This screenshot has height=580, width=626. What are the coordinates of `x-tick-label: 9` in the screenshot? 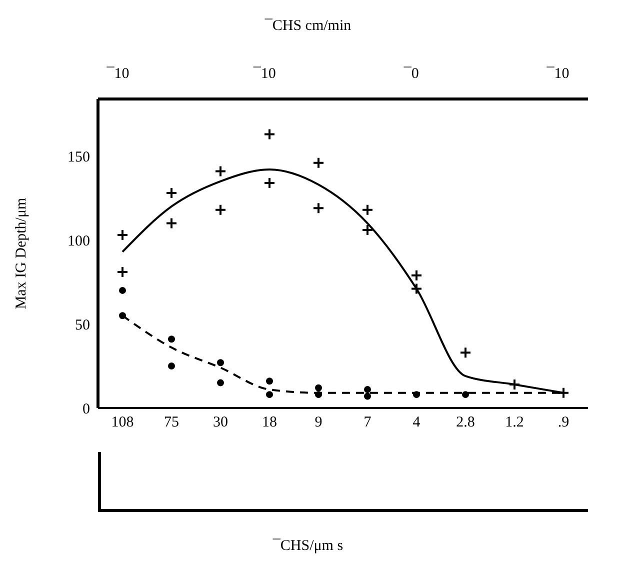 It's located at (318, 422).